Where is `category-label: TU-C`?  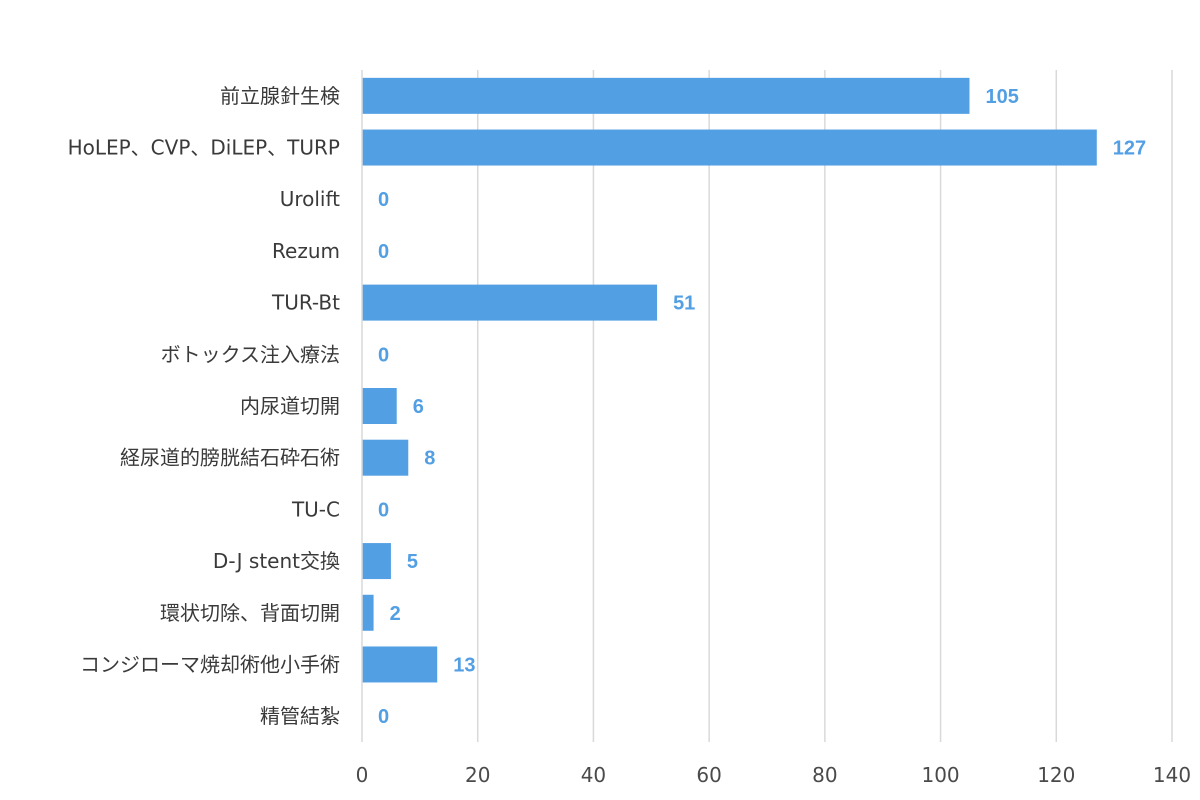 category-label: TU-C is located at coordinates (315, 509).